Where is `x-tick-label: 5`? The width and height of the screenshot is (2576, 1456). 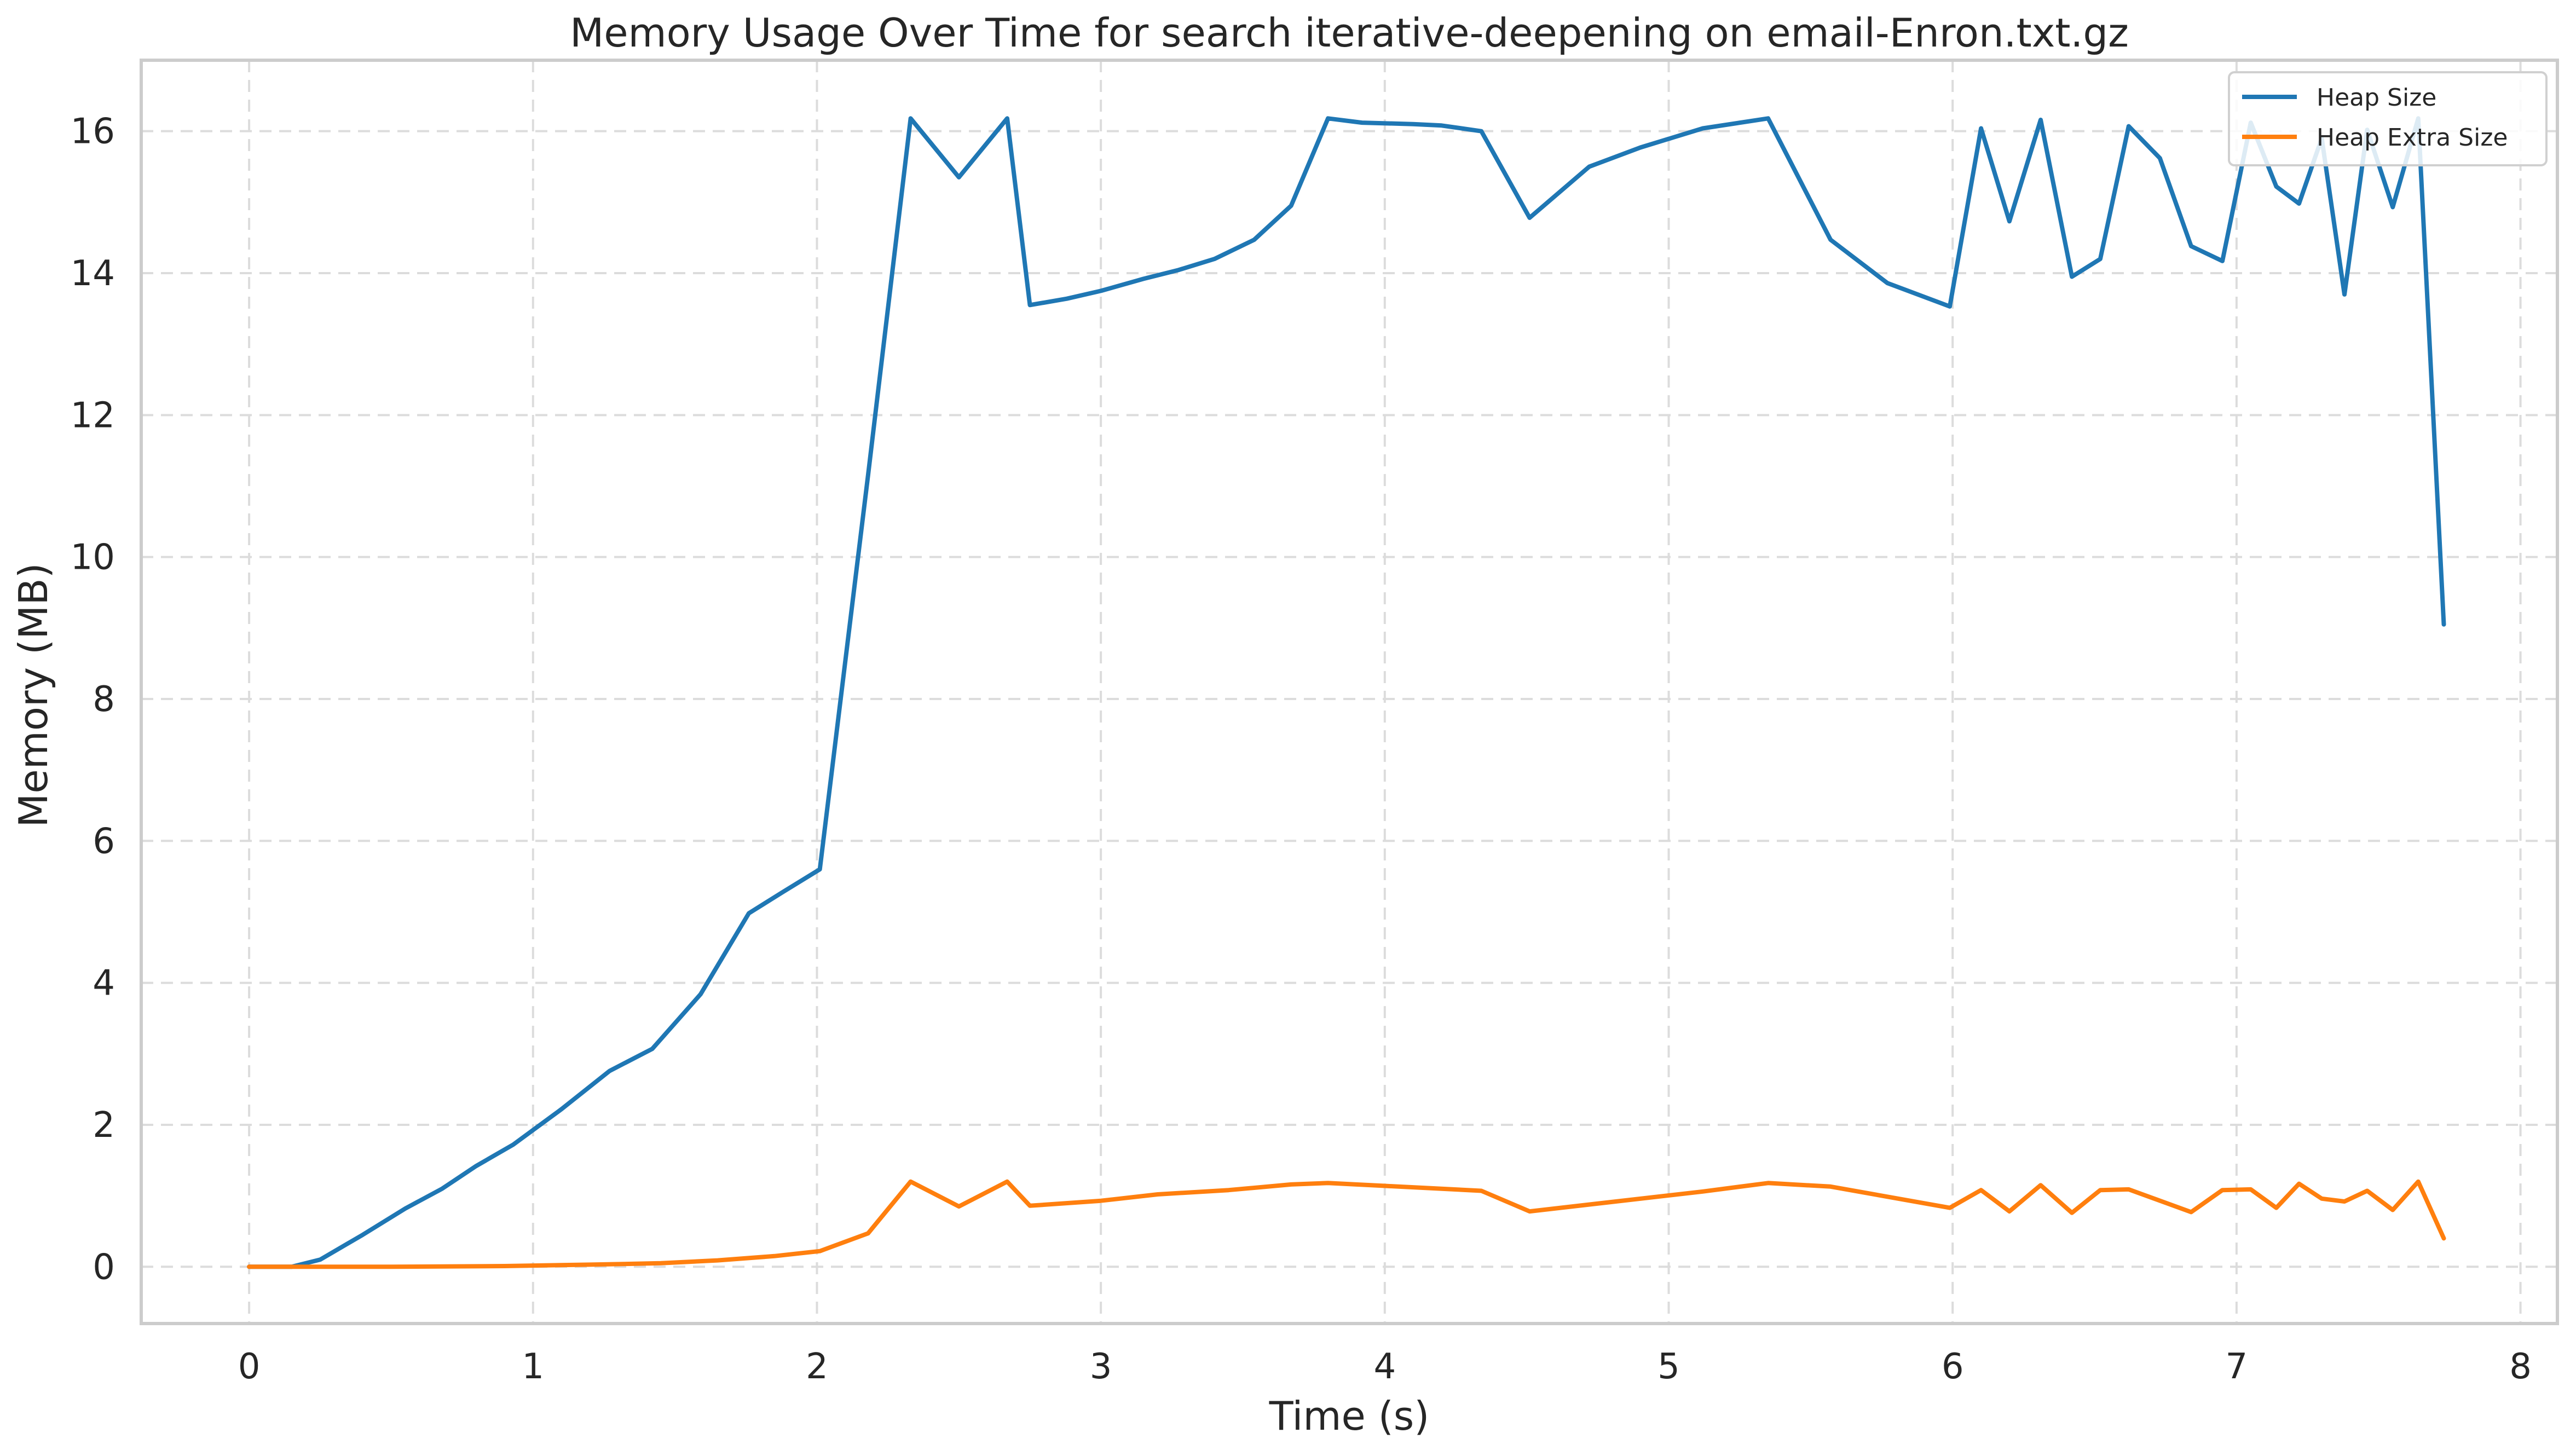 x-tick-label: 5 is located at coordinates (1668, 1367).